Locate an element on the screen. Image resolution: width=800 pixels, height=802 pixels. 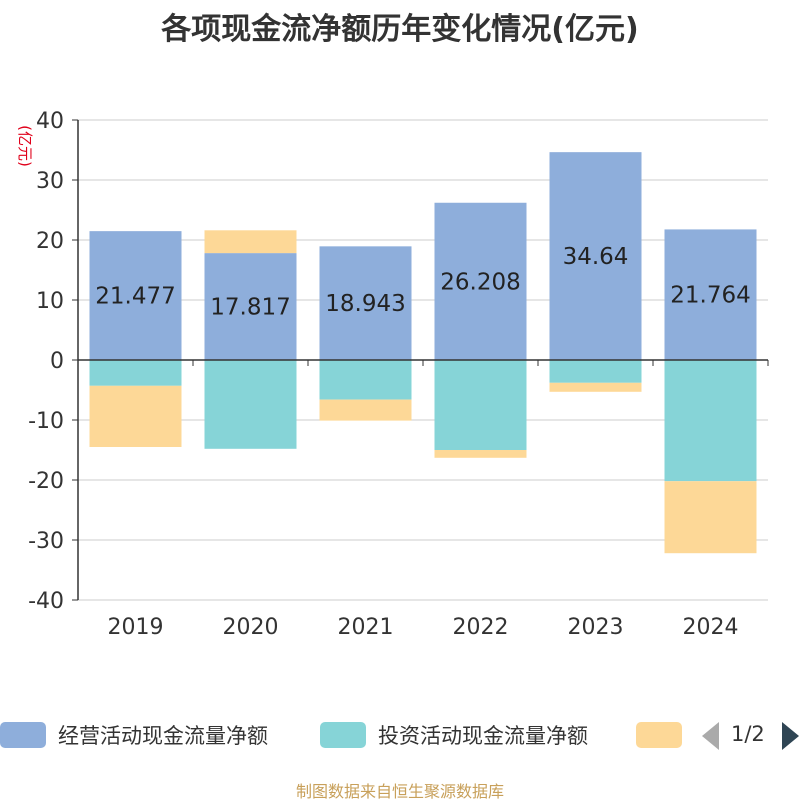
legend-page-indicator: 1/2 is located at coordinates (748, 734).